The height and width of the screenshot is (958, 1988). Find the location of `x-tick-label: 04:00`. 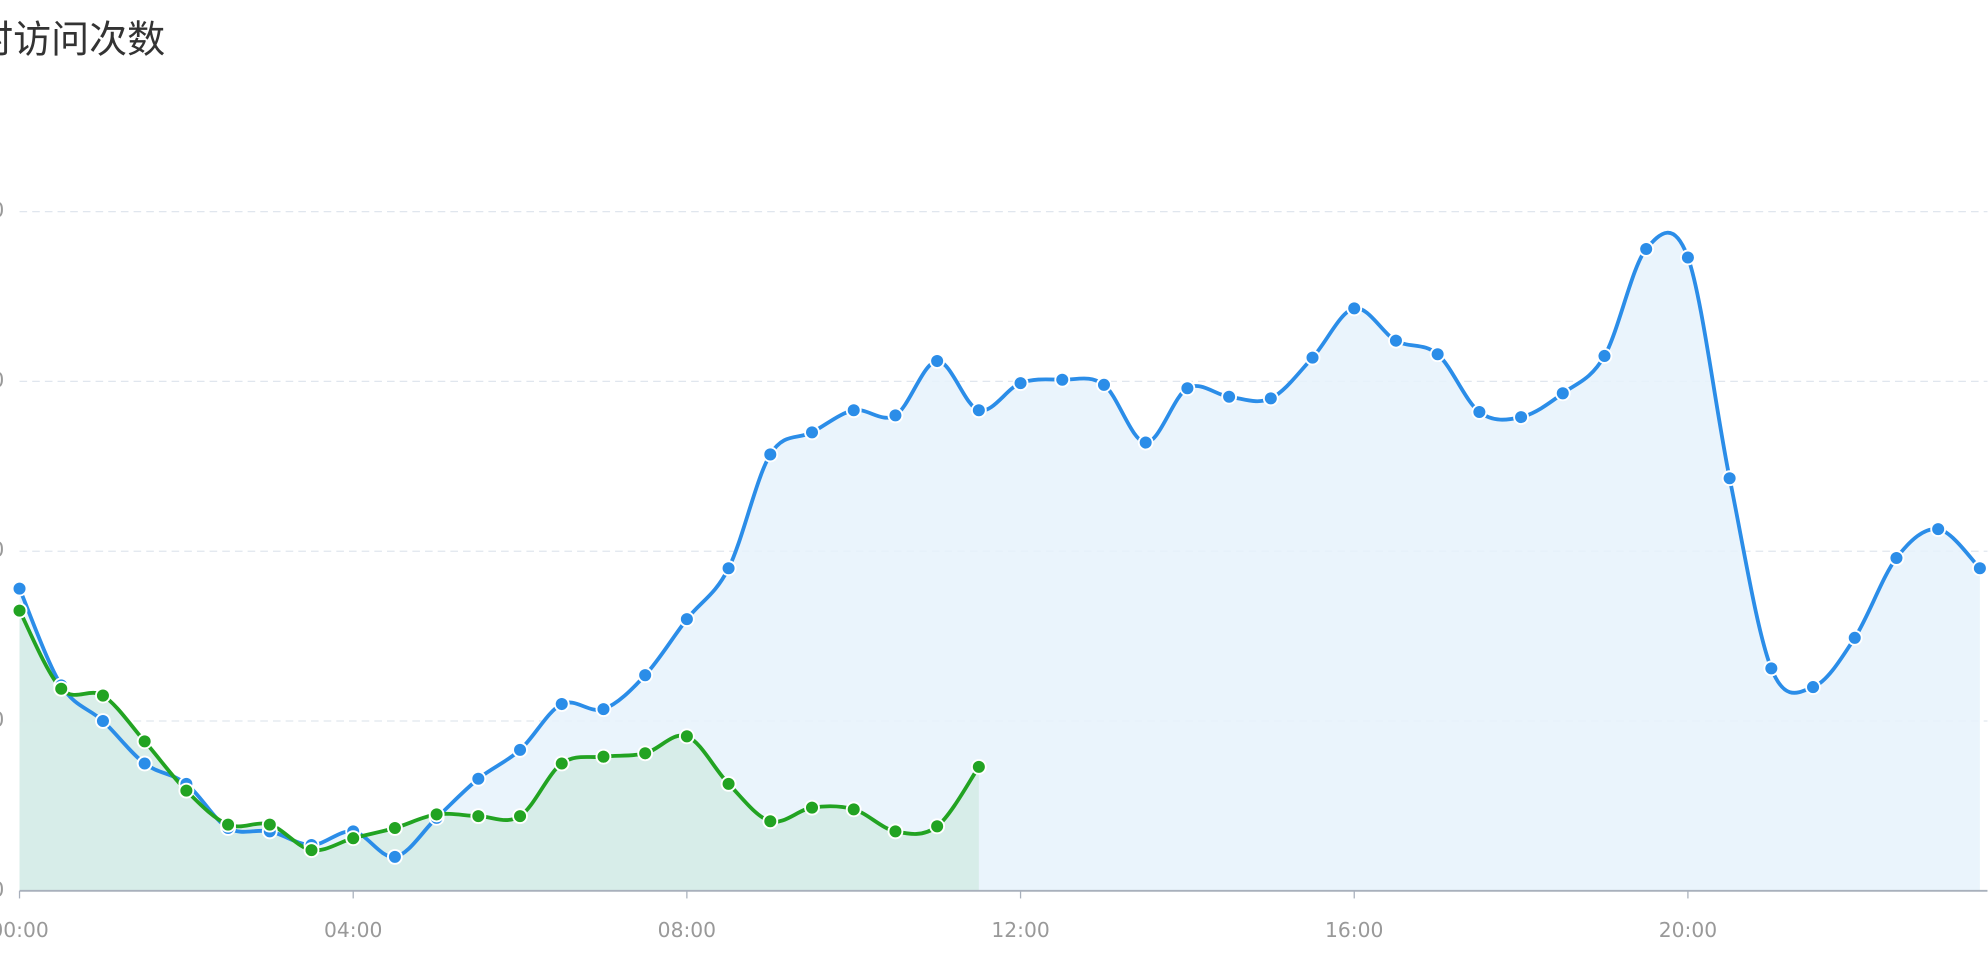

x-tick-label: 04:00 is located at coordinates (353, 930).